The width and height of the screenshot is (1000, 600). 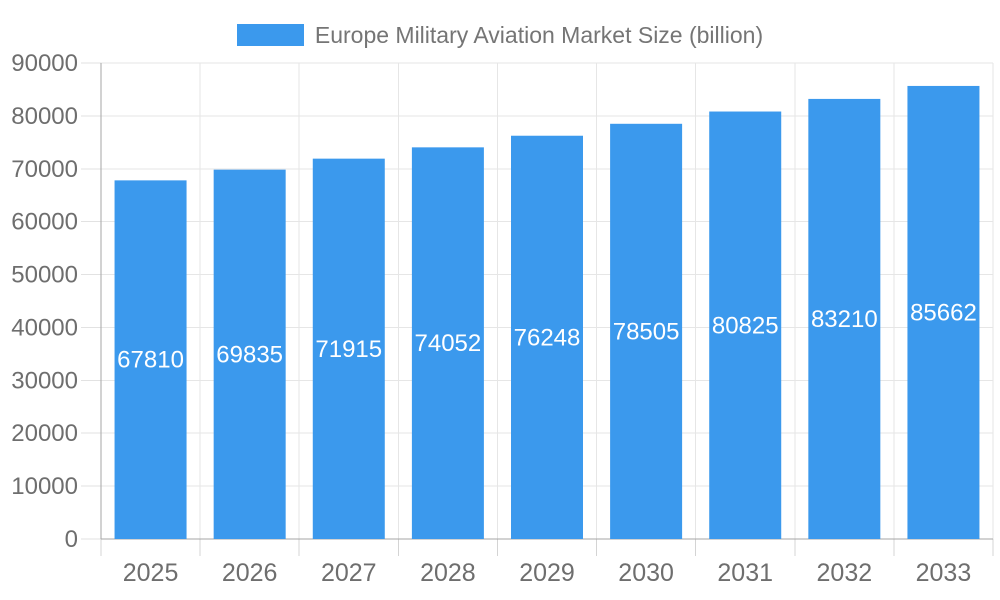 I want to click on bar-2028, so click(x=447, y=343).